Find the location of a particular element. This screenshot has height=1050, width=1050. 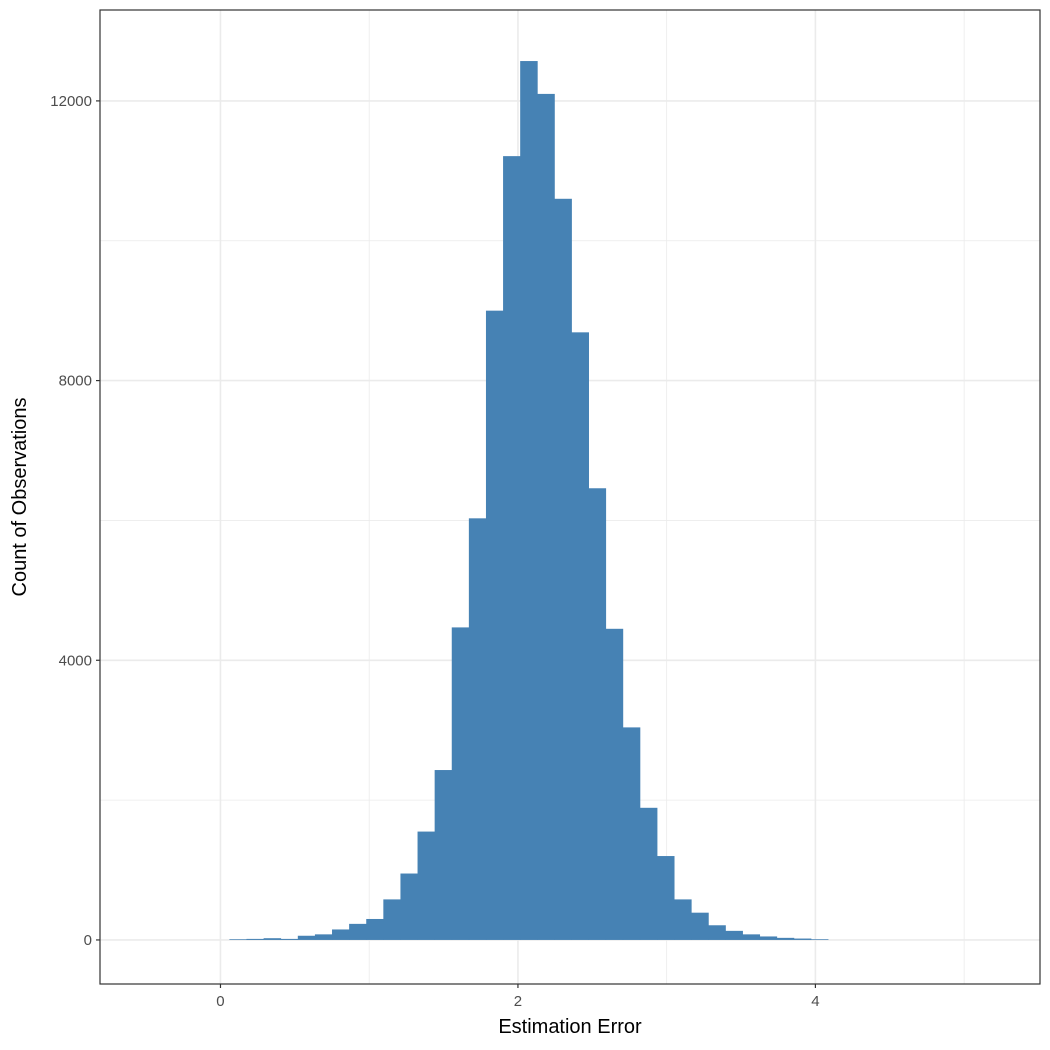

y-tick-label: 0 is located at coordinates (88, 940).